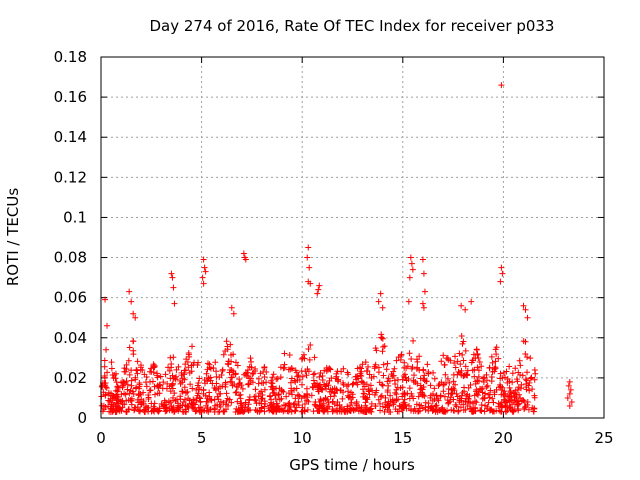  Describe the element at coordinates (503, 438) in the screenshot. I see `x-tick-label: 20` at that location.